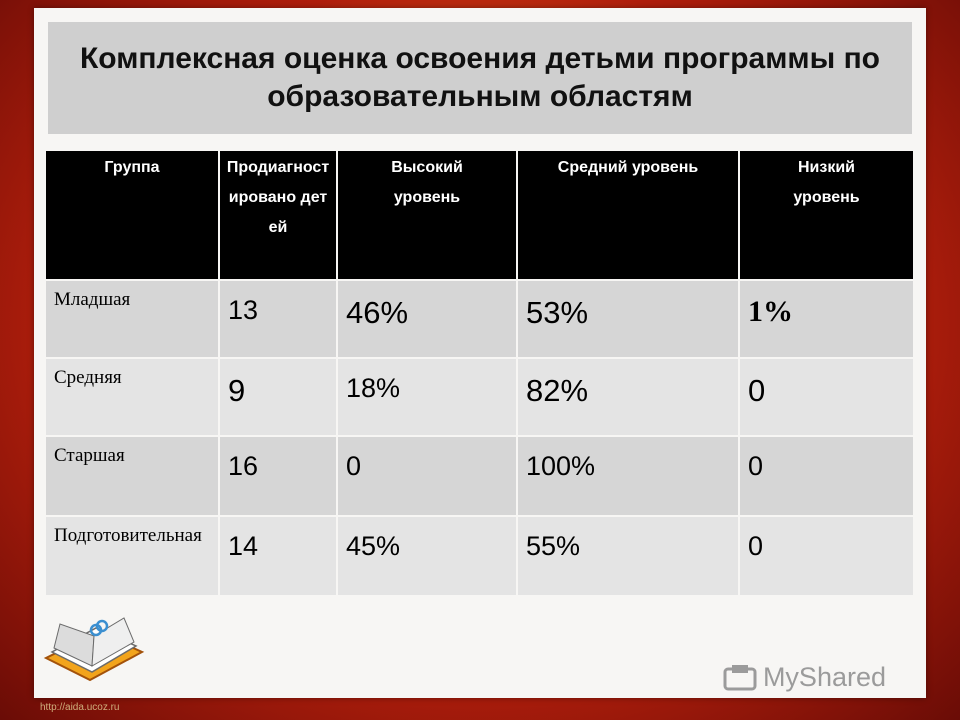 The image size is (960, 720). What do you see at coordinates (628, 215) in the screenshot?
I see `header-medium: Средний уровень` at bounding box center [628, 215].